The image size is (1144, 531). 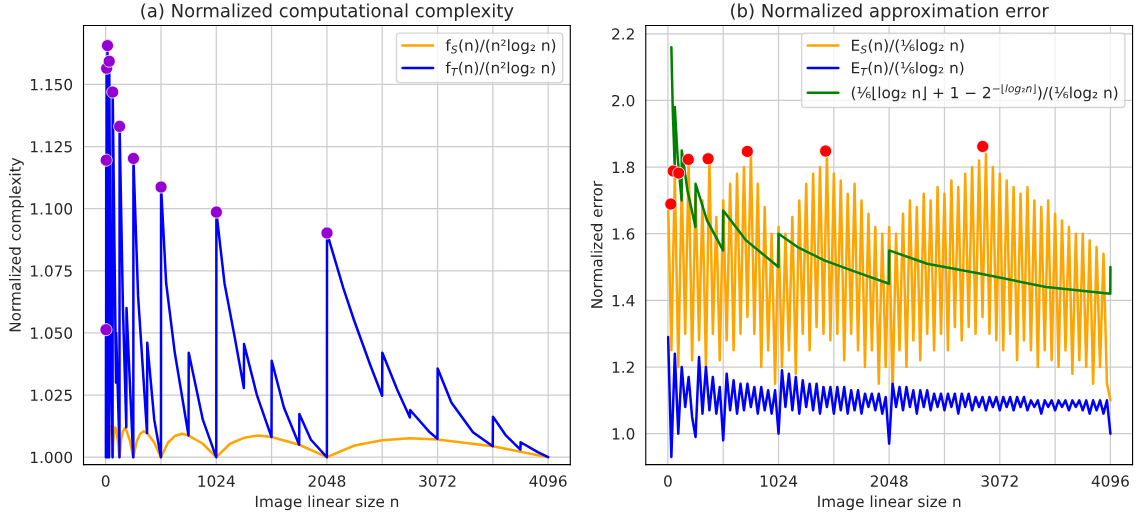 I want to click on y-tick-label: 1.0, so click(x=623, y=434).